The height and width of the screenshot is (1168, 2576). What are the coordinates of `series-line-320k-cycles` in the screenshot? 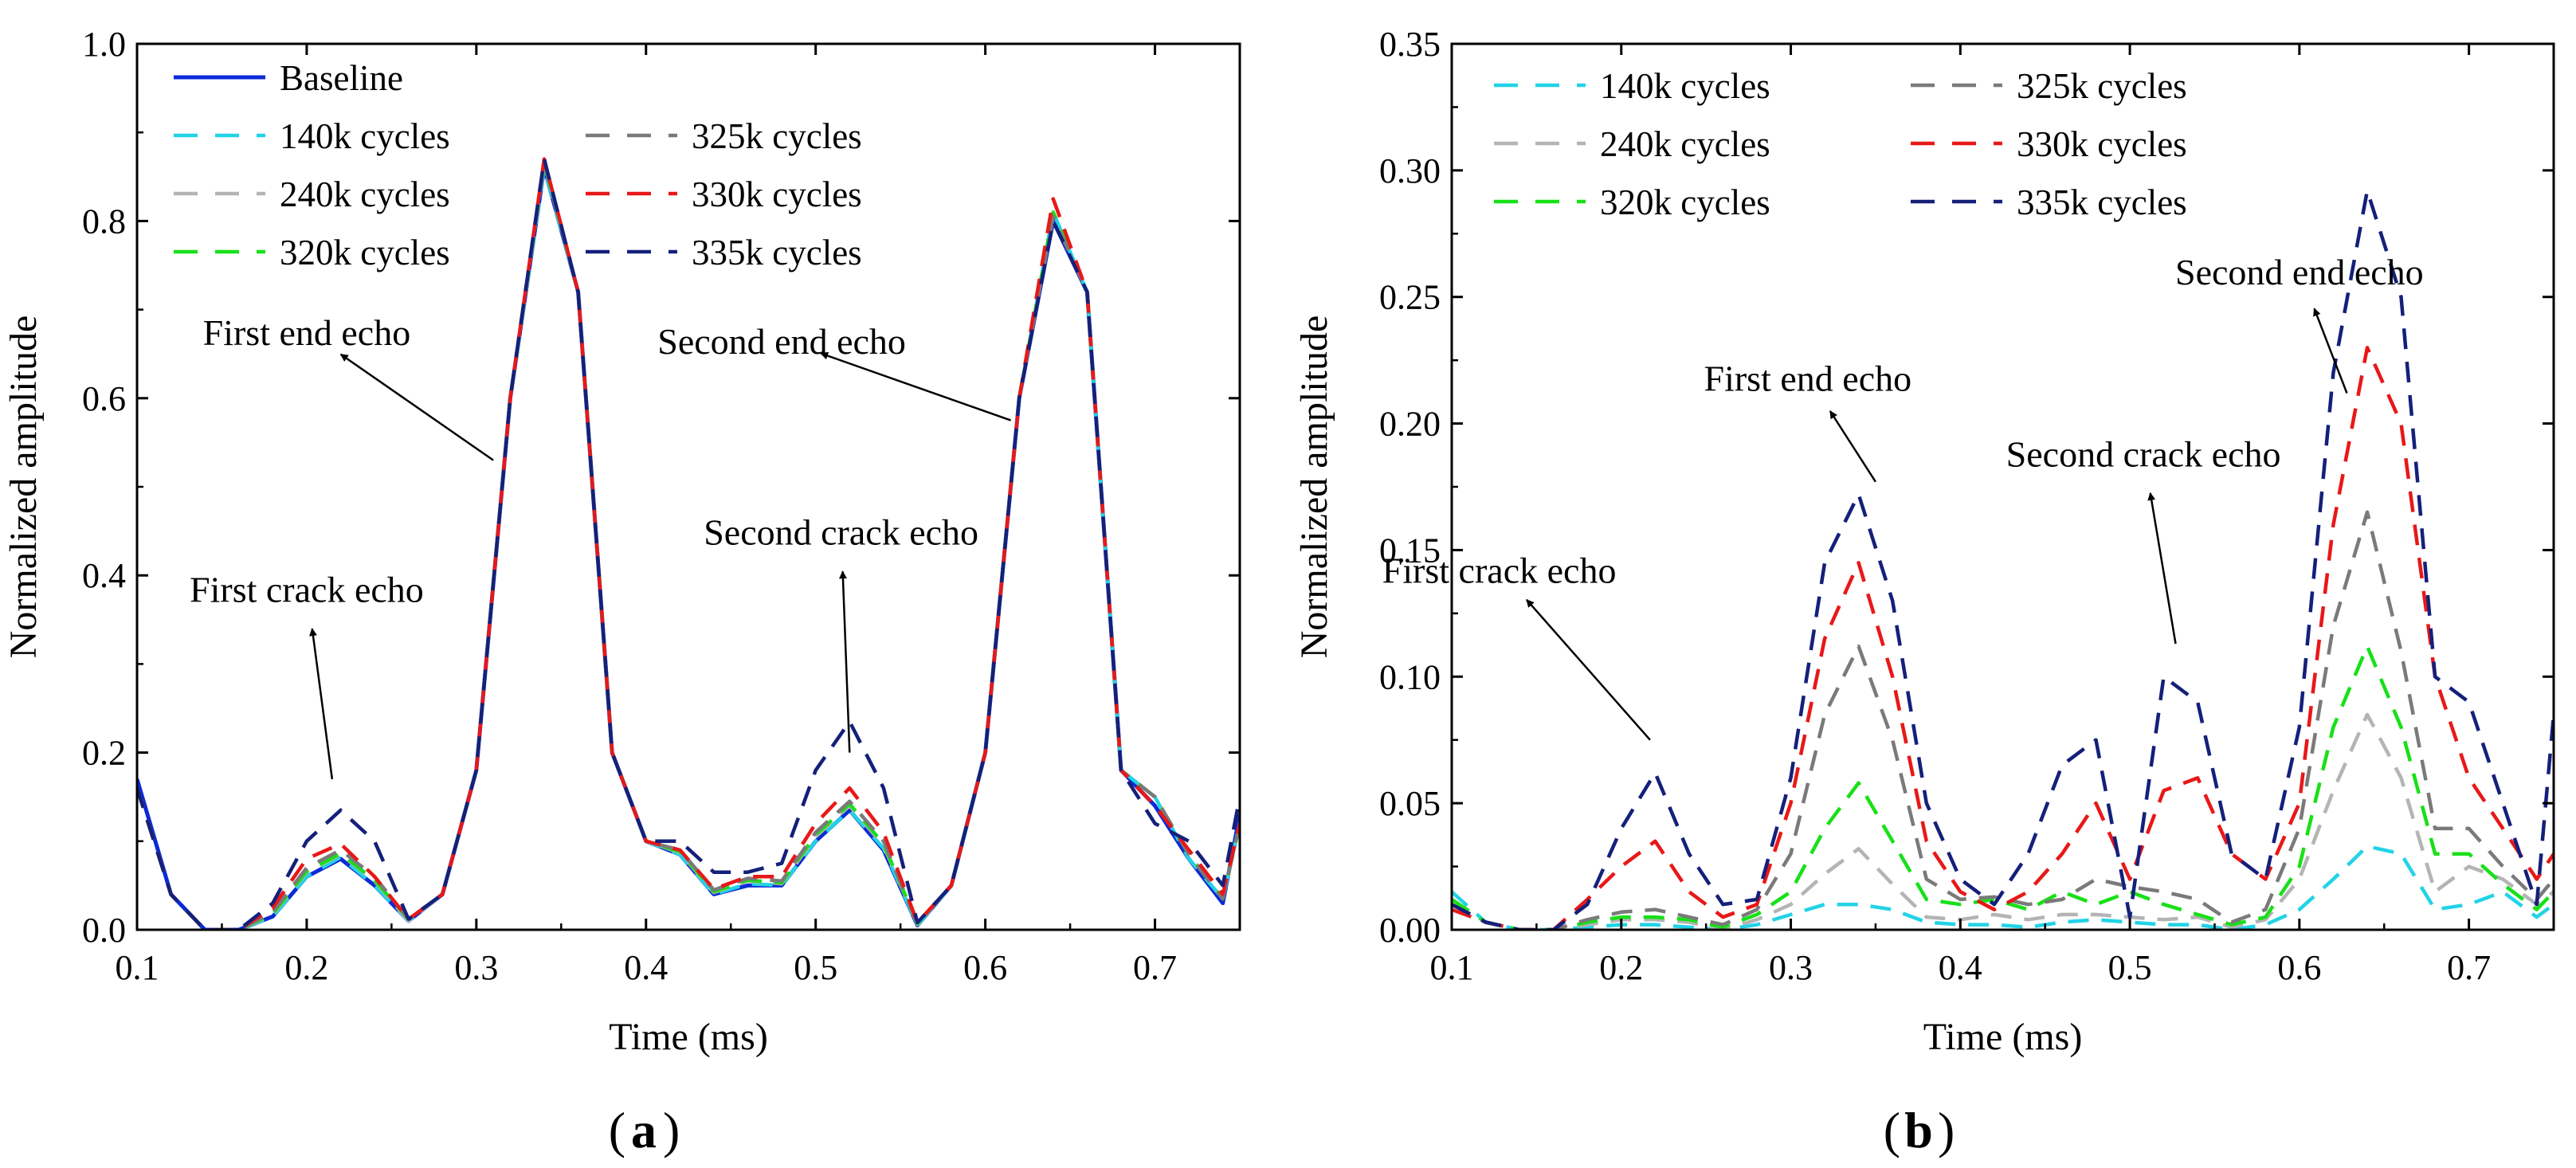 It's located at (2003, 787).